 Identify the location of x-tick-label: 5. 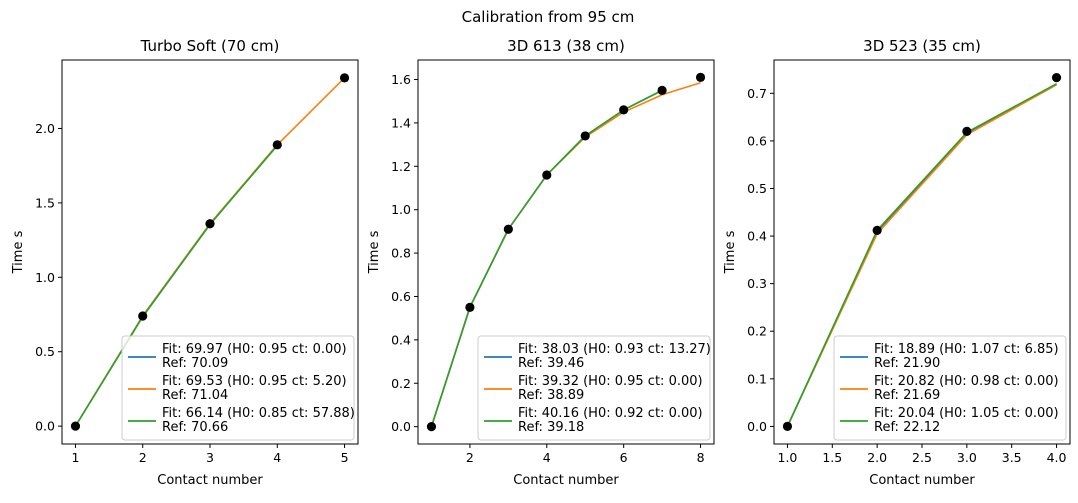
(345, 457).